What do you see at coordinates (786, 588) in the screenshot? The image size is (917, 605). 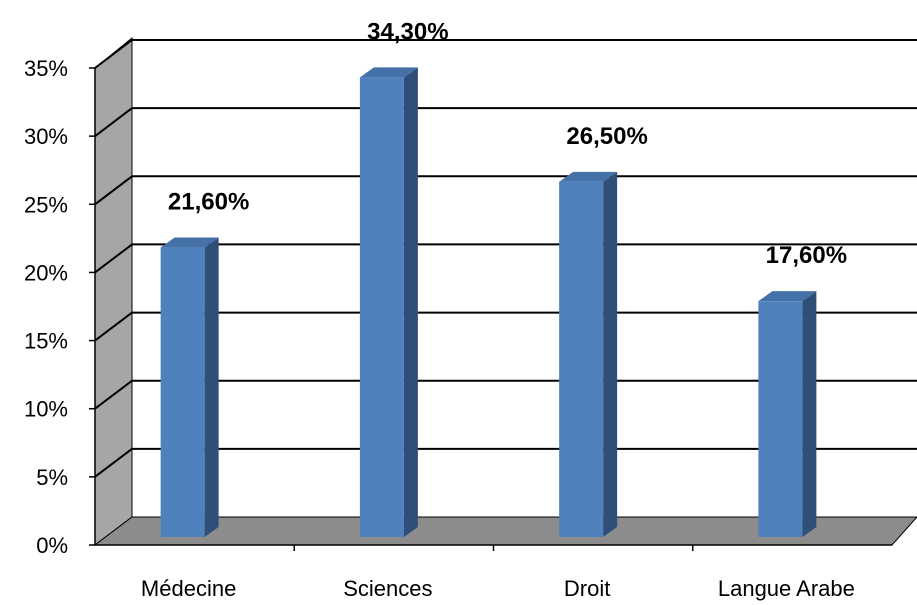 I see `x-category-label: Langue Arabe` at bounding box center [786, 588].